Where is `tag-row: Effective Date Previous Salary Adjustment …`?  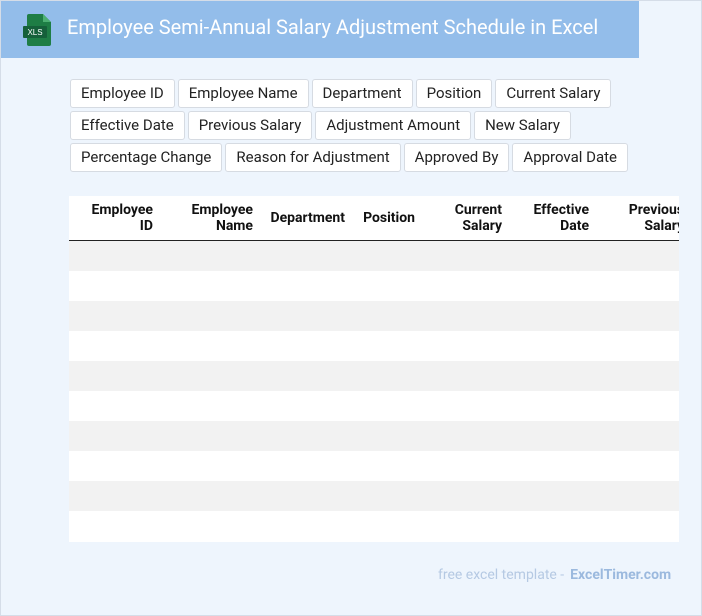
tag-row: Effective Date Previous Salary Adjustment … is located at coordinates (349, 125).